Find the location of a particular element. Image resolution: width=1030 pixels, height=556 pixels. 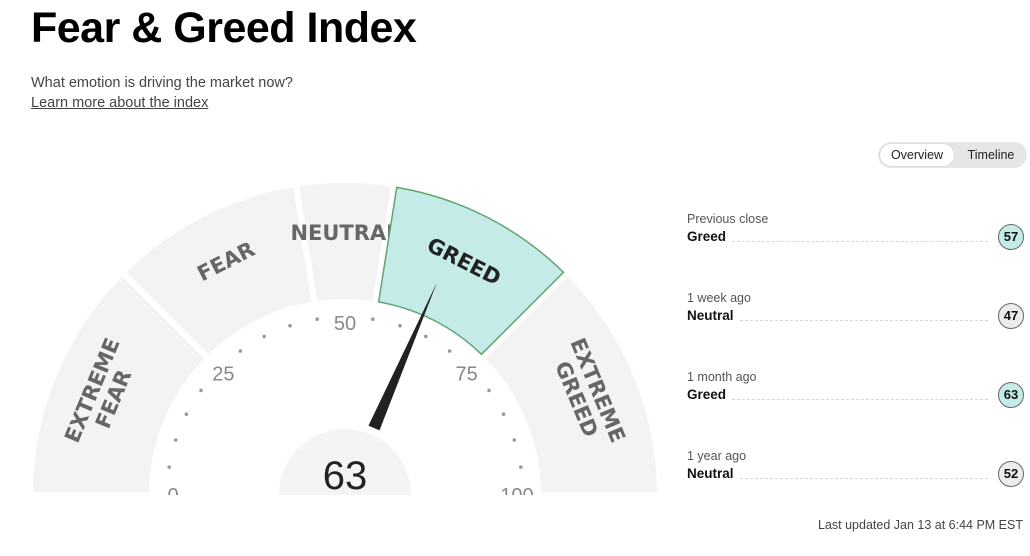

history-period: 1 year ago is located at coordinates (717, 456).